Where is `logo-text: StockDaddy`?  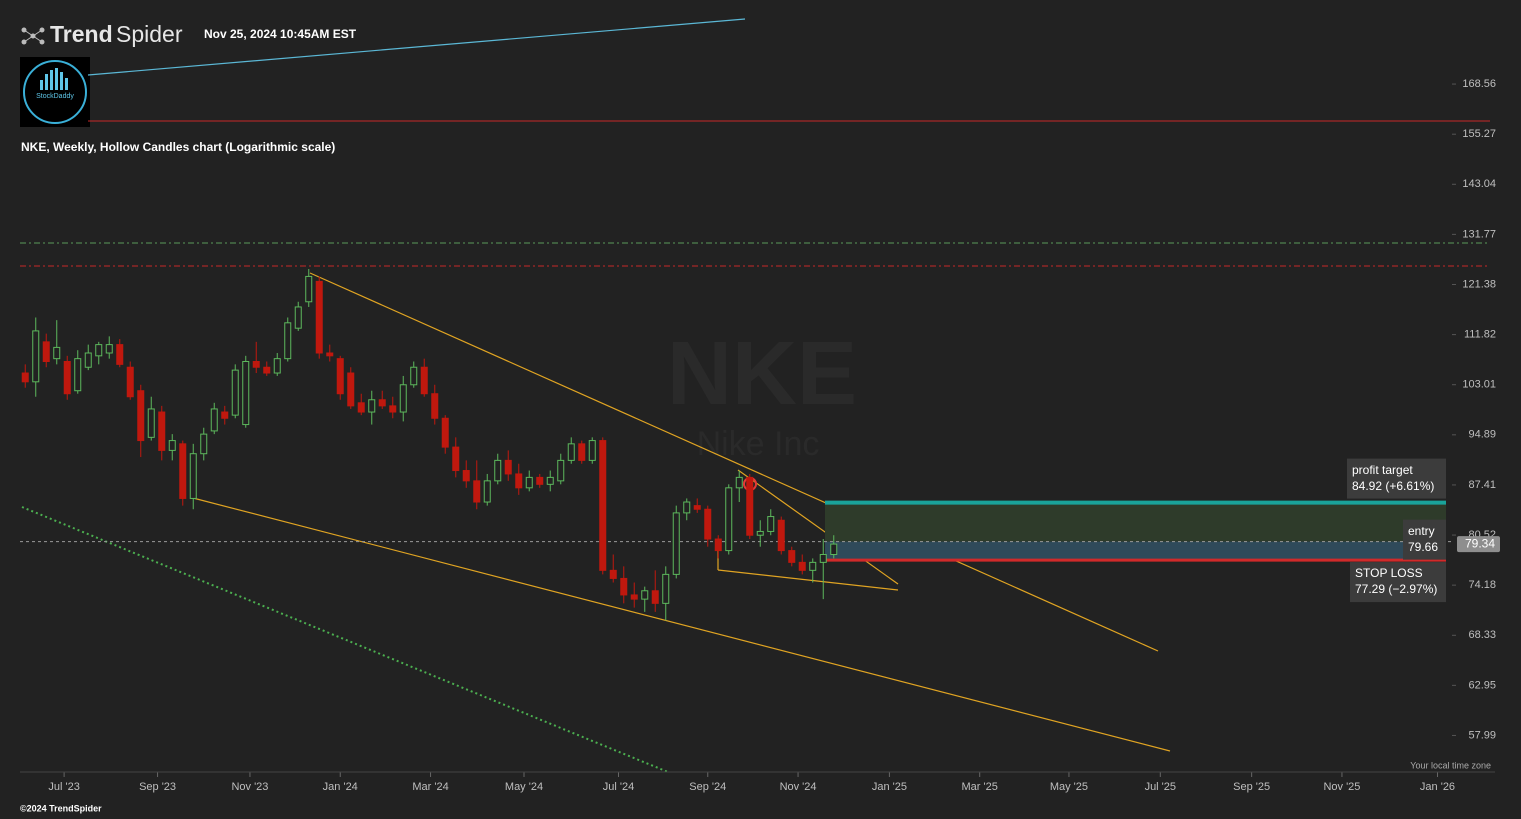
logo-text: StockDaddy is located at coordinates (55, 96).